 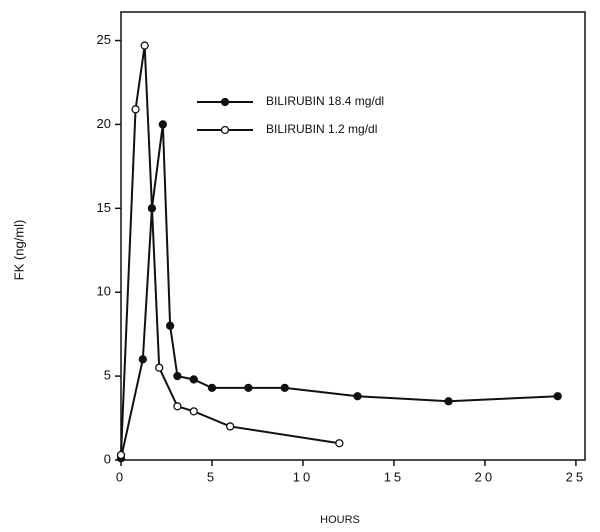 What do you see at coordinates (576, 476) in the screenshot?
I see `x-tick-label: 25` at bounding box center [576, 476].